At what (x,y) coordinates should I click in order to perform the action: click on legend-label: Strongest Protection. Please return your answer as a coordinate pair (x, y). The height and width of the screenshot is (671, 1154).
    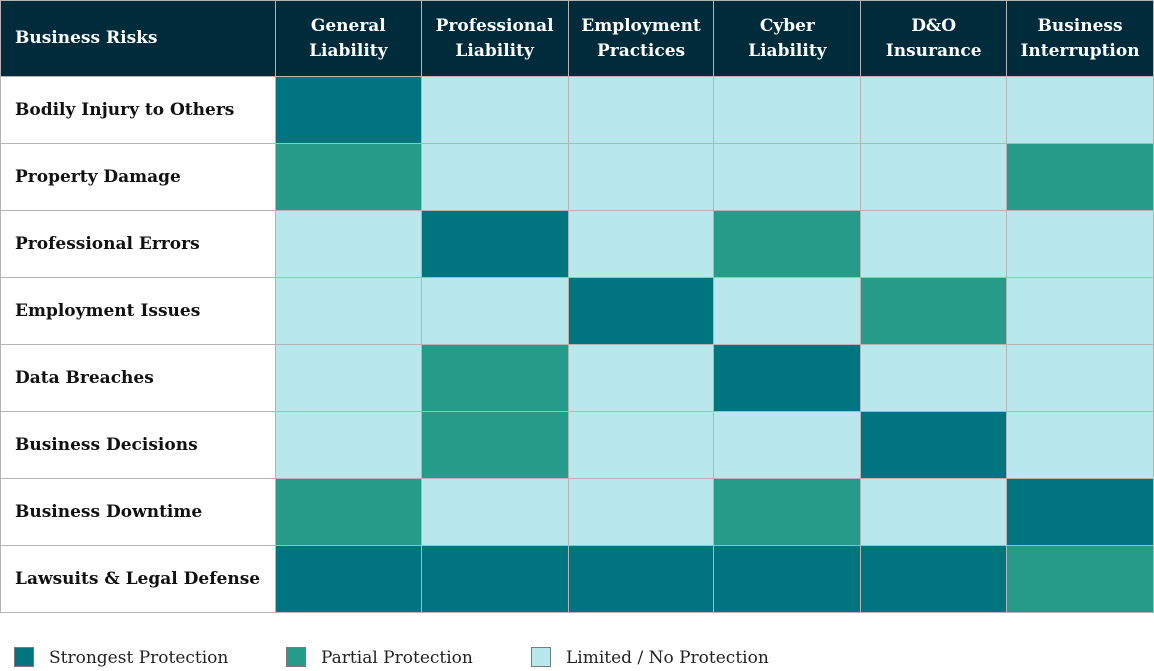
    Looking at the image, I should click on (139, 658).